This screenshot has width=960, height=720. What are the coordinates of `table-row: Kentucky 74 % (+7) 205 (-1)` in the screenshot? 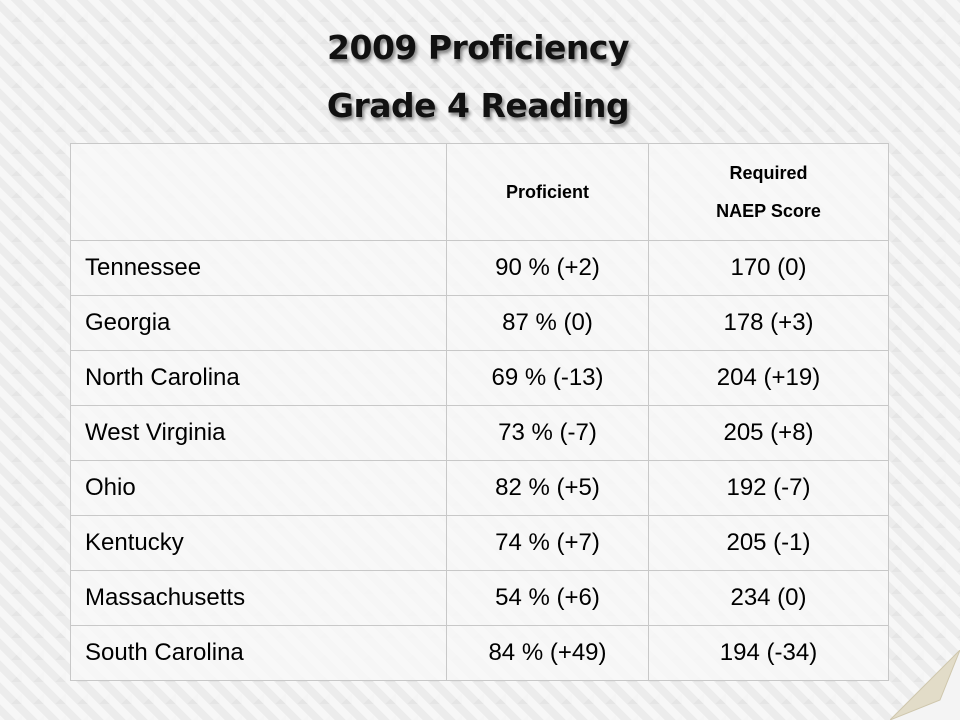 It's located at (479, 543).